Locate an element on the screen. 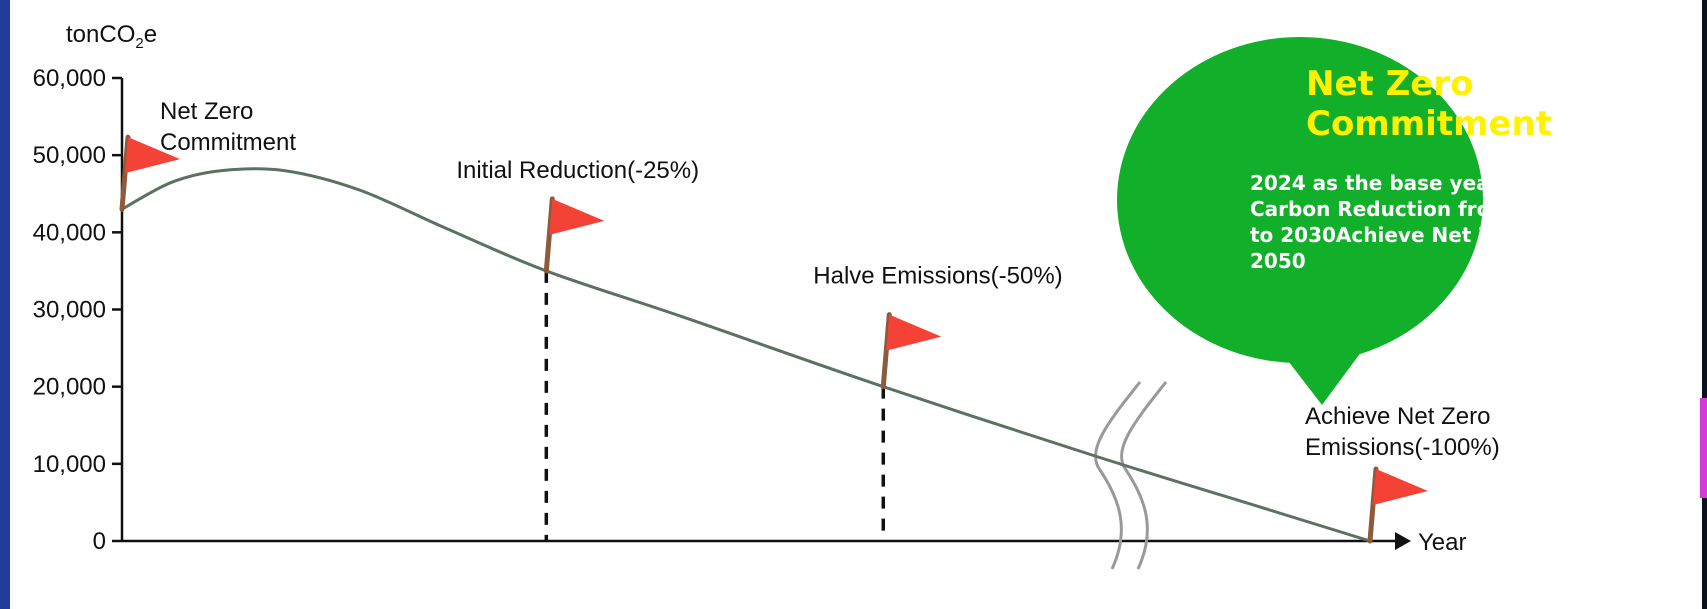  callout-title-line: Net Zero is located at coordinates (1389, 84).